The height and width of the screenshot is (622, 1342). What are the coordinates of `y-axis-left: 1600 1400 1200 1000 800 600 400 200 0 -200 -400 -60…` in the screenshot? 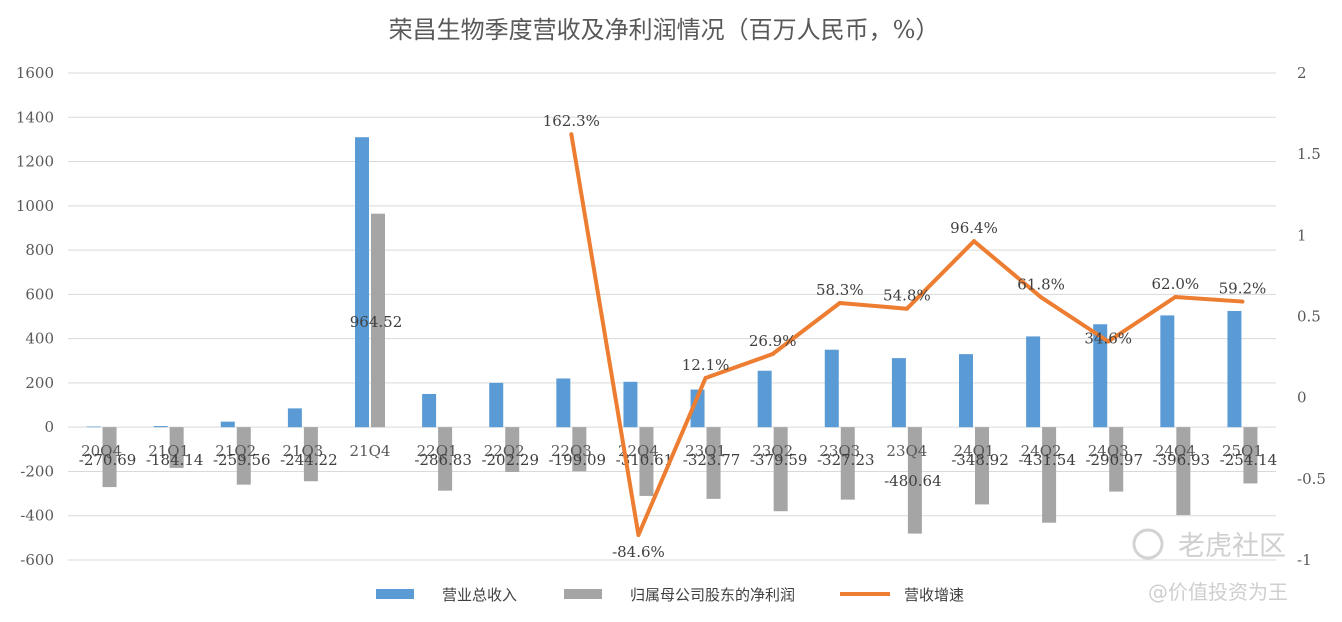 It's located at (35, 316).